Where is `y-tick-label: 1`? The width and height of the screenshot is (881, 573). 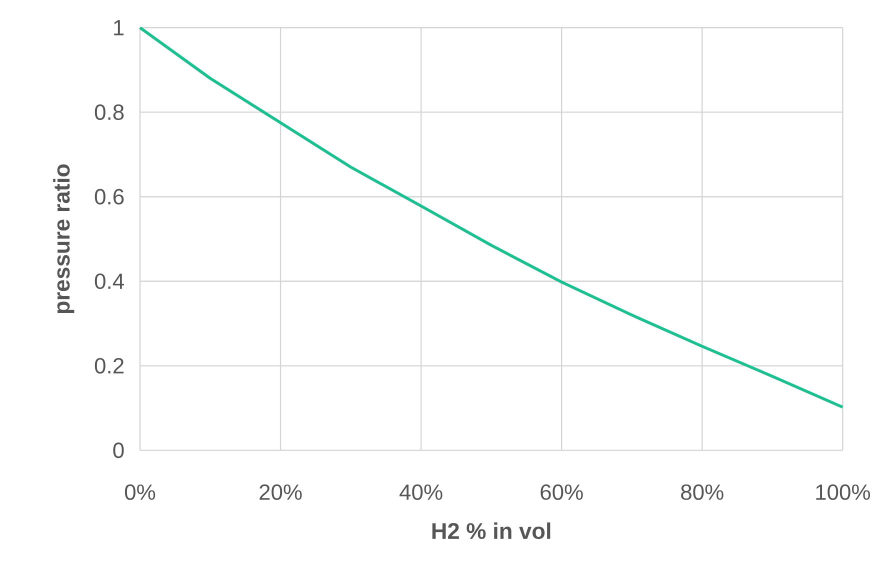
y-tick-label: 1 is located at coordinates (119, 28).